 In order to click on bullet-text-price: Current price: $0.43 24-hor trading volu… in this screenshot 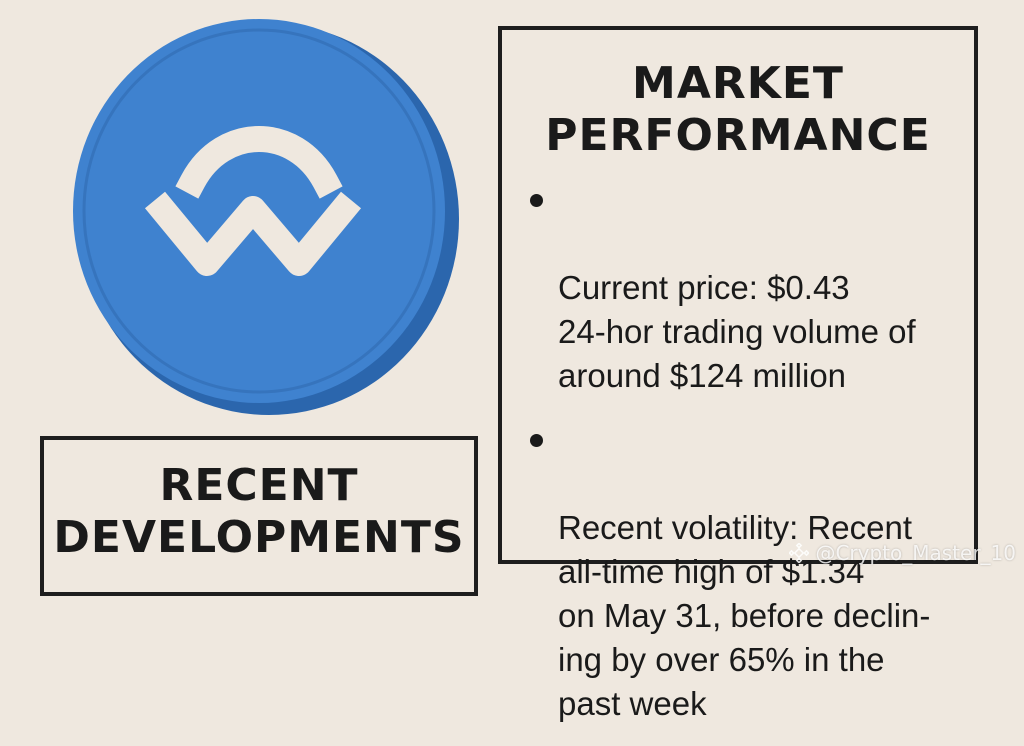, I will do `click(737, 331)`.